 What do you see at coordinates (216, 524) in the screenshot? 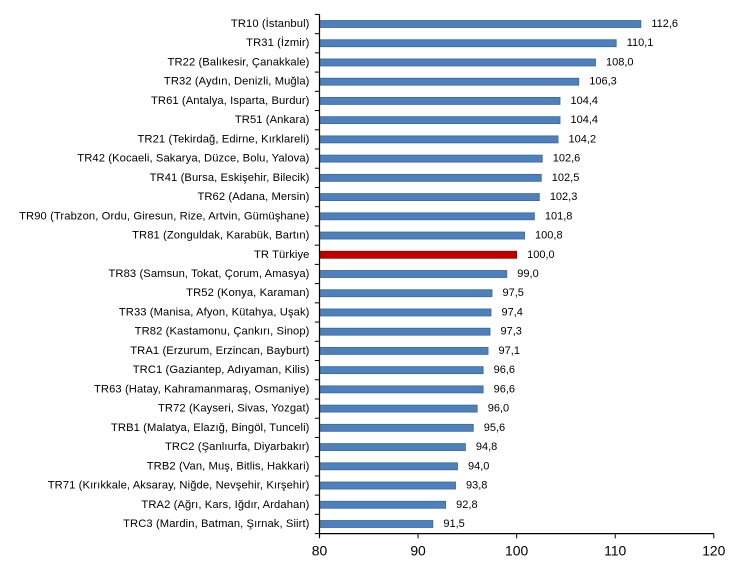
I see `svg-text:TRC3 (Mardin, Batman, Şırnak,: TRC3 (Mardin, Batman, Şırnak, Siirt)` at bounding box center [216, 524].